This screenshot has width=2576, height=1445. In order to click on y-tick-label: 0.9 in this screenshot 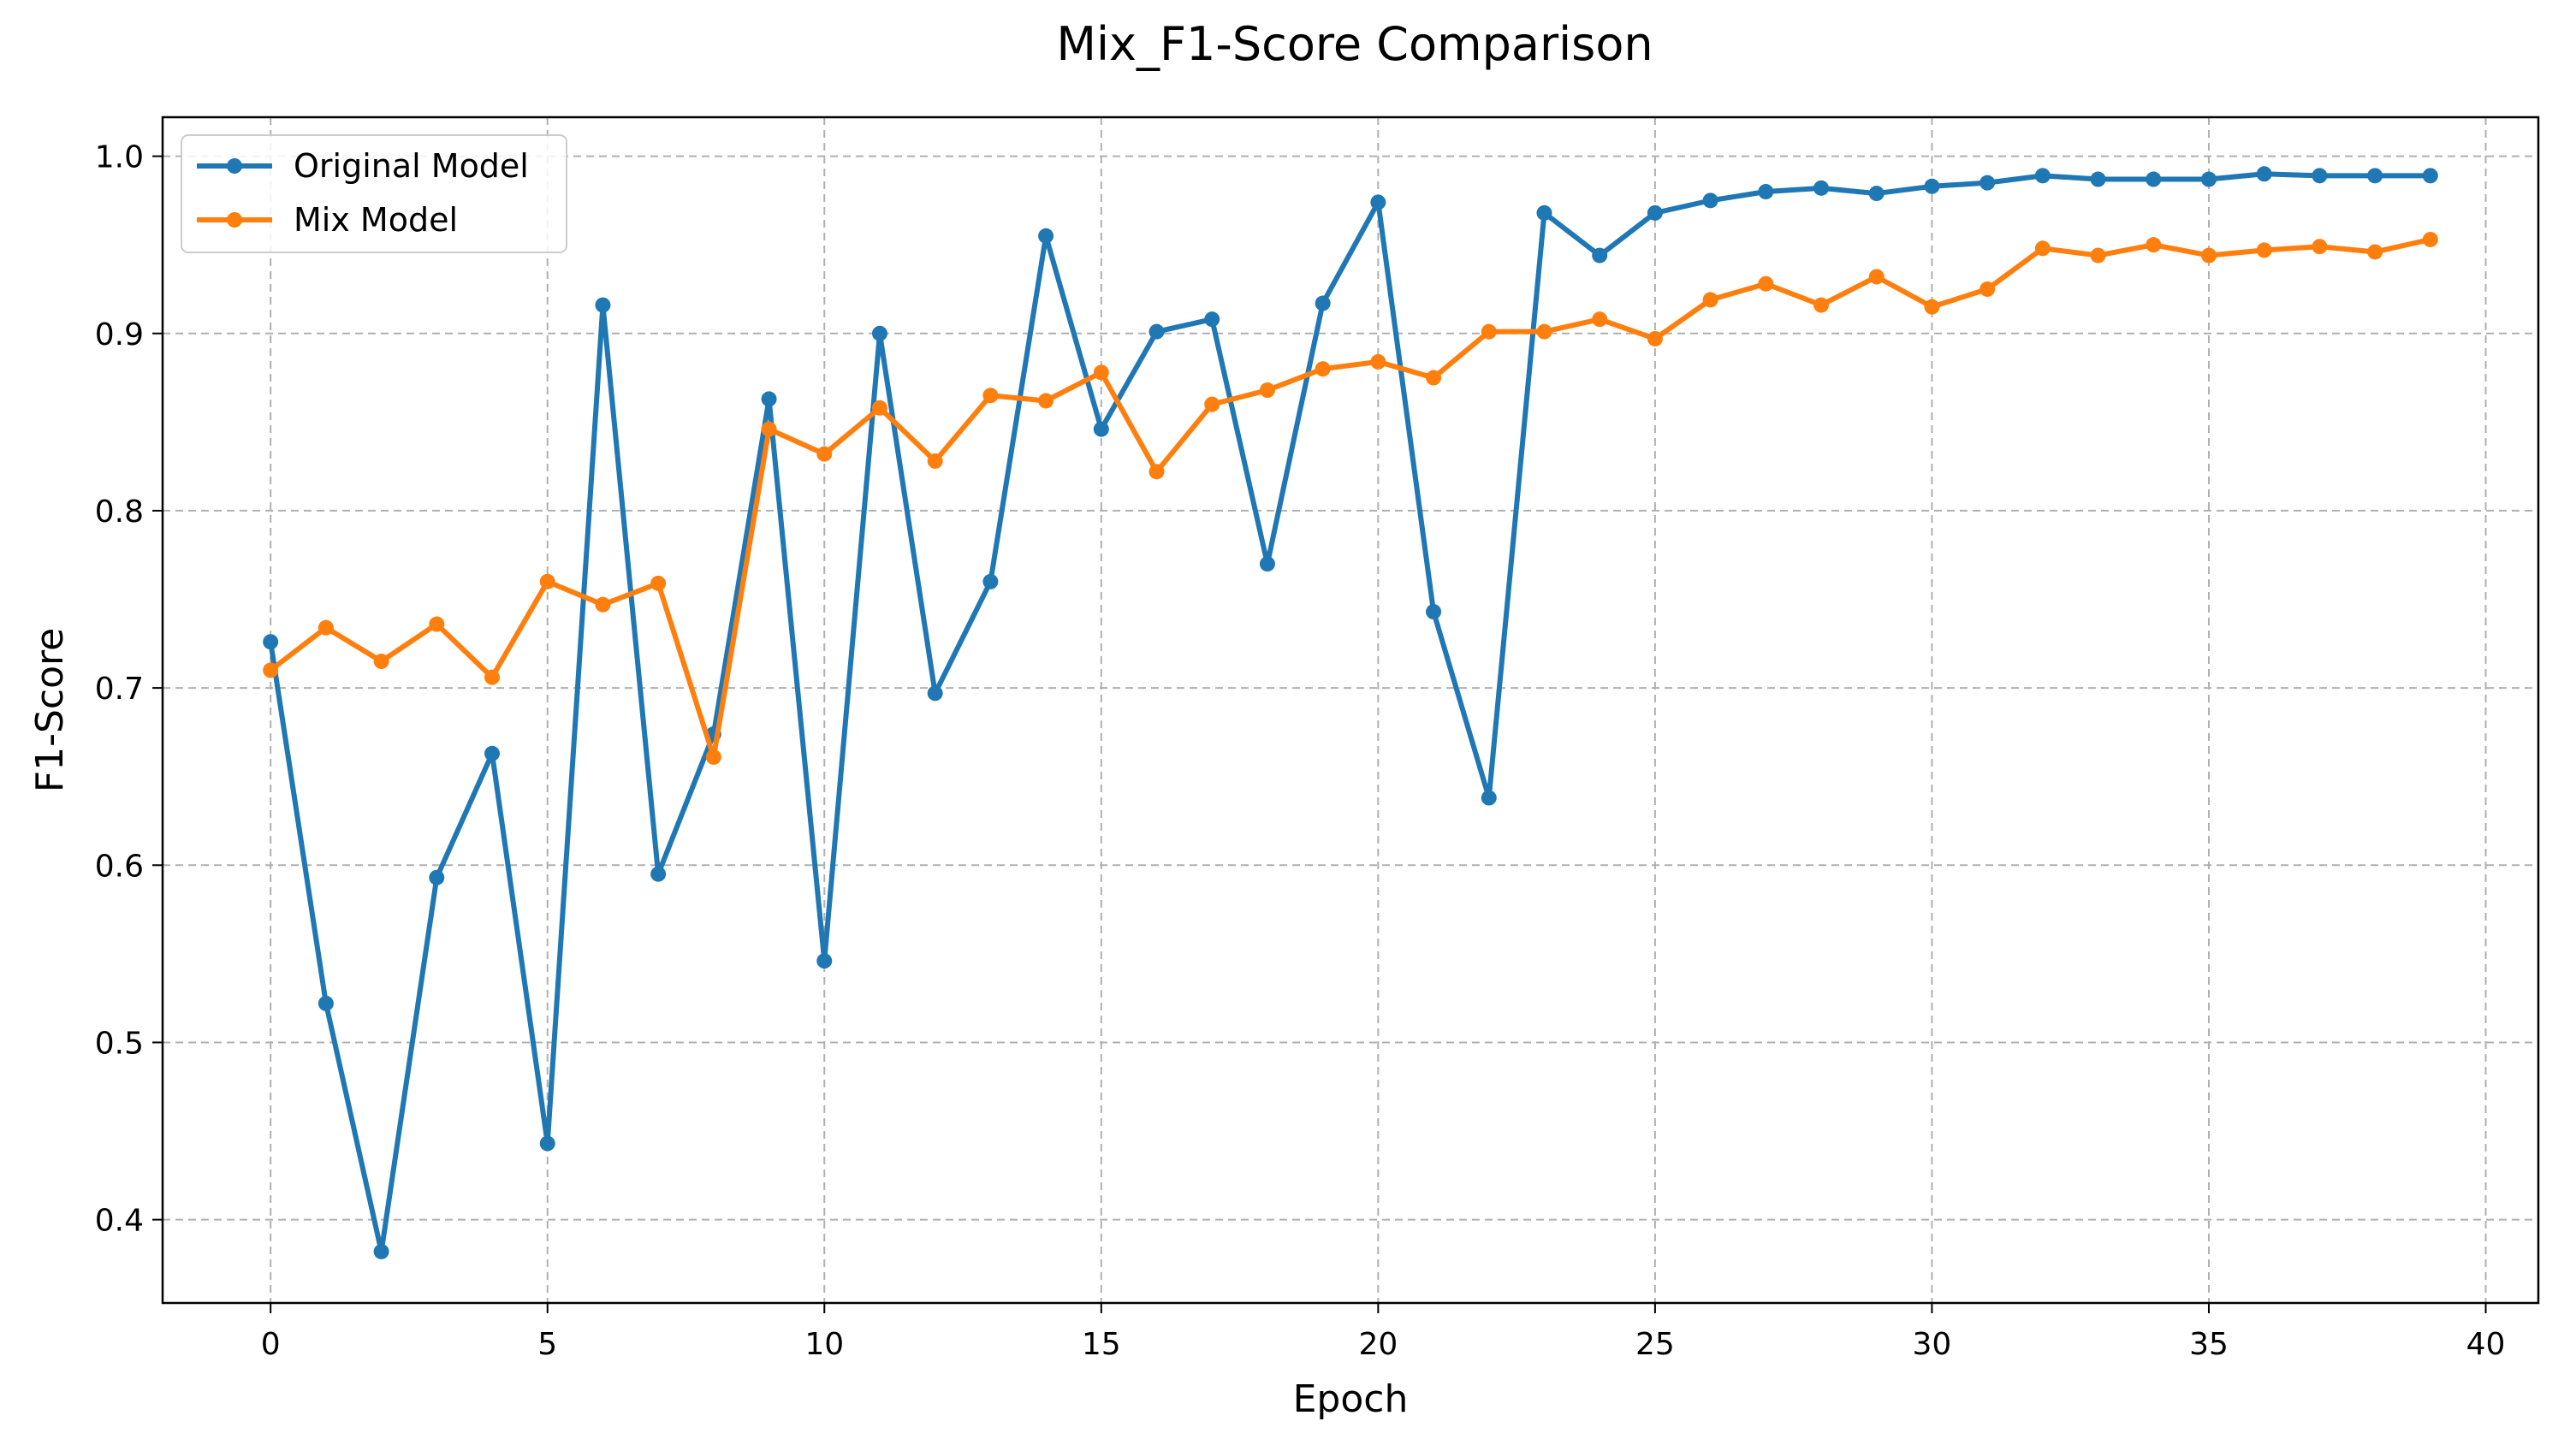, I will do `click(119, 334)`.